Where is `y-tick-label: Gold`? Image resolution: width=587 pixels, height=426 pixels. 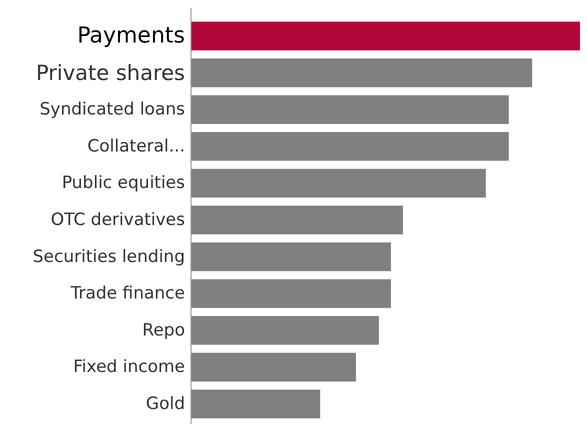
y-tick-label: Gold is located at coordinates (165, 404).